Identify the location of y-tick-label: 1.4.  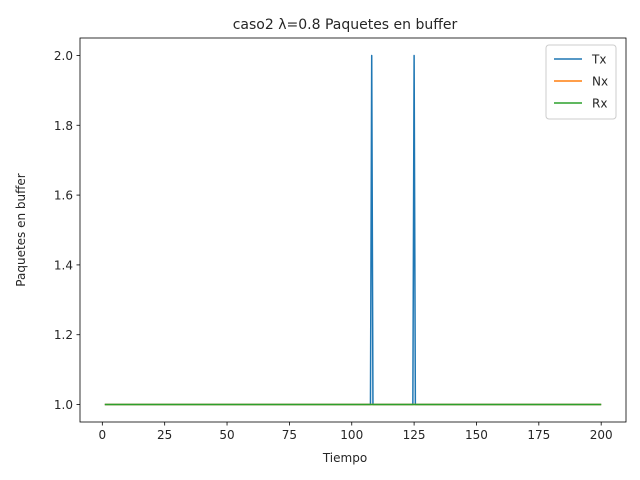
(63, 265).